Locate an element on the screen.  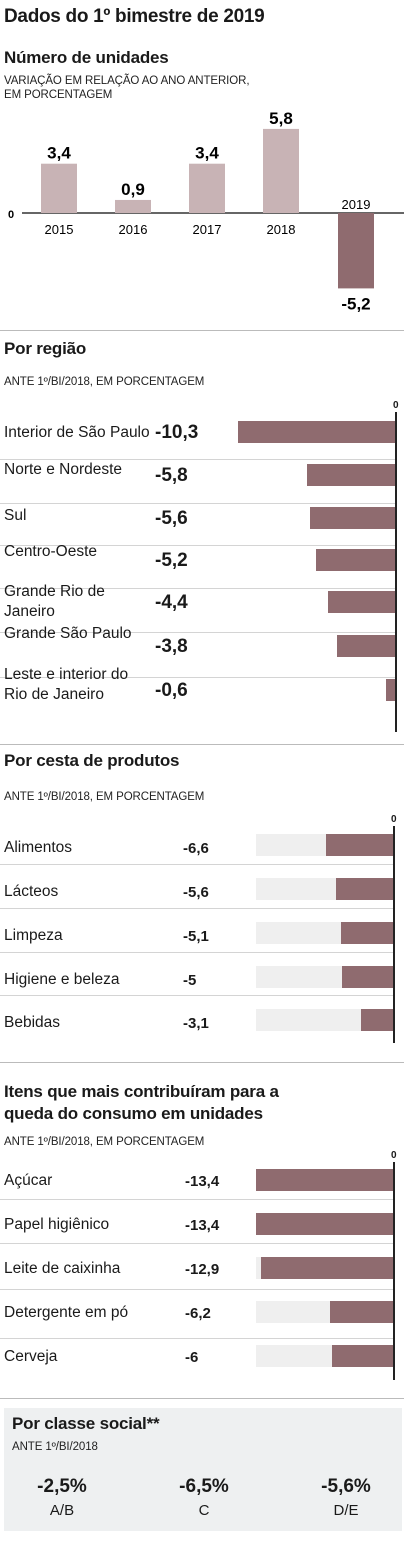
category-label: 2015 is located at coordinates (59, 229).